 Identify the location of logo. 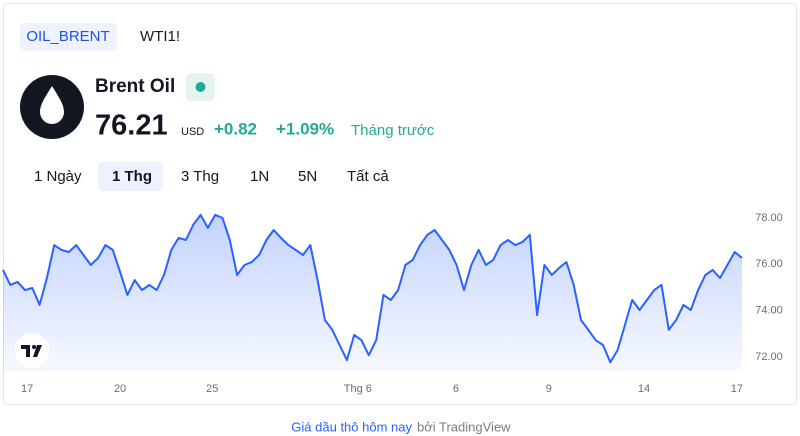
(32, 351).